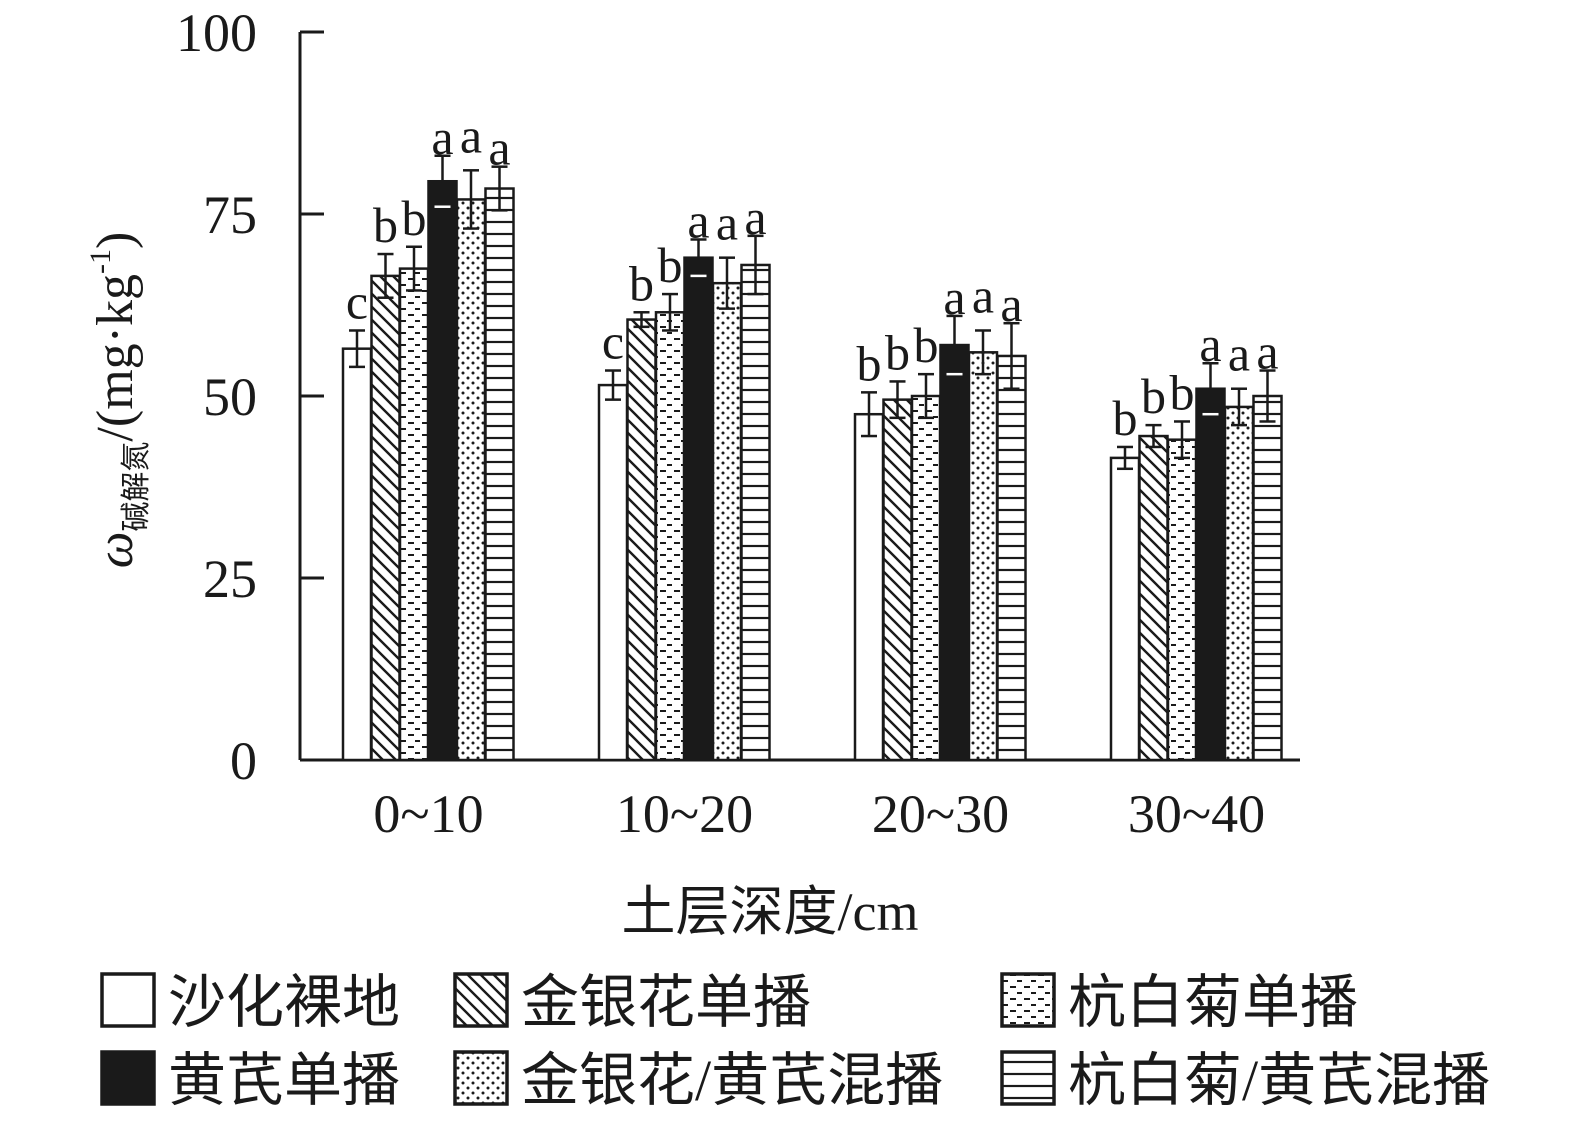 The image size is (1575, 1135). What do you see at coordinates (698, 509) in the screenshot?
I see `bar-黄芪单播-10~20` at bounding box center [698, 509].